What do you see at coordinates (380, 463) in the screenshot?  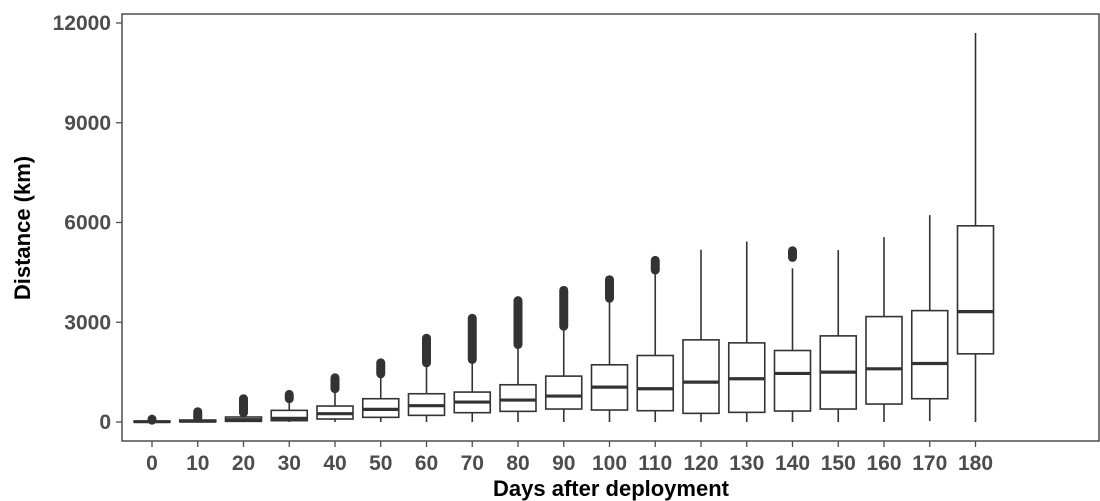 I see `x-tick-label: 50` at bounding box center [380, 463].